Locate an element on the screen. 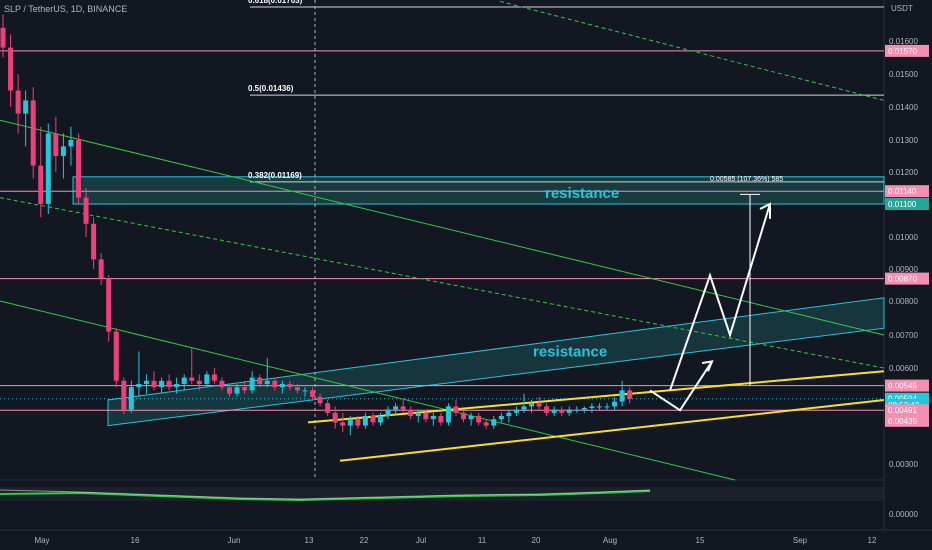 This screenshot has width=932, height=550. x-axis-tick: Aug is located at coordinates (610, 540).